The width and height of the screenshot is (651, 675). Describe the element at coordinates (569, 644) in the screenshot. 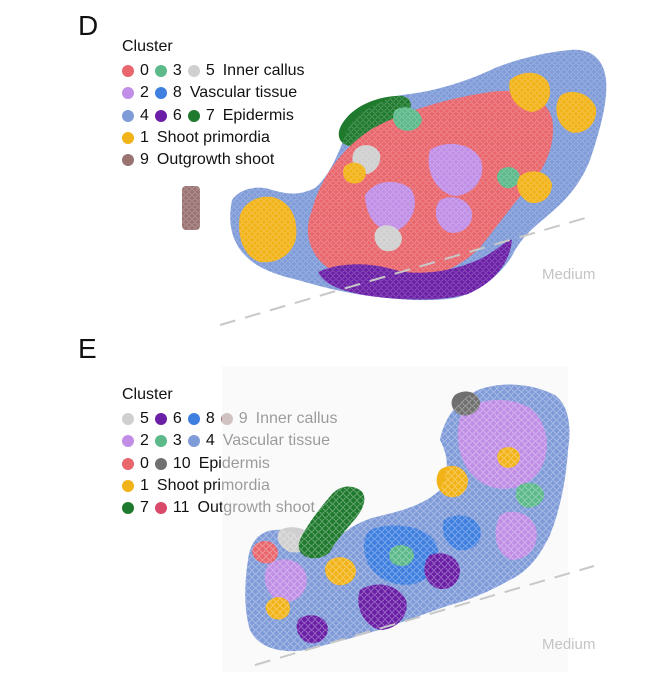

I see `panel-e-medium-label: Medium` at that location.